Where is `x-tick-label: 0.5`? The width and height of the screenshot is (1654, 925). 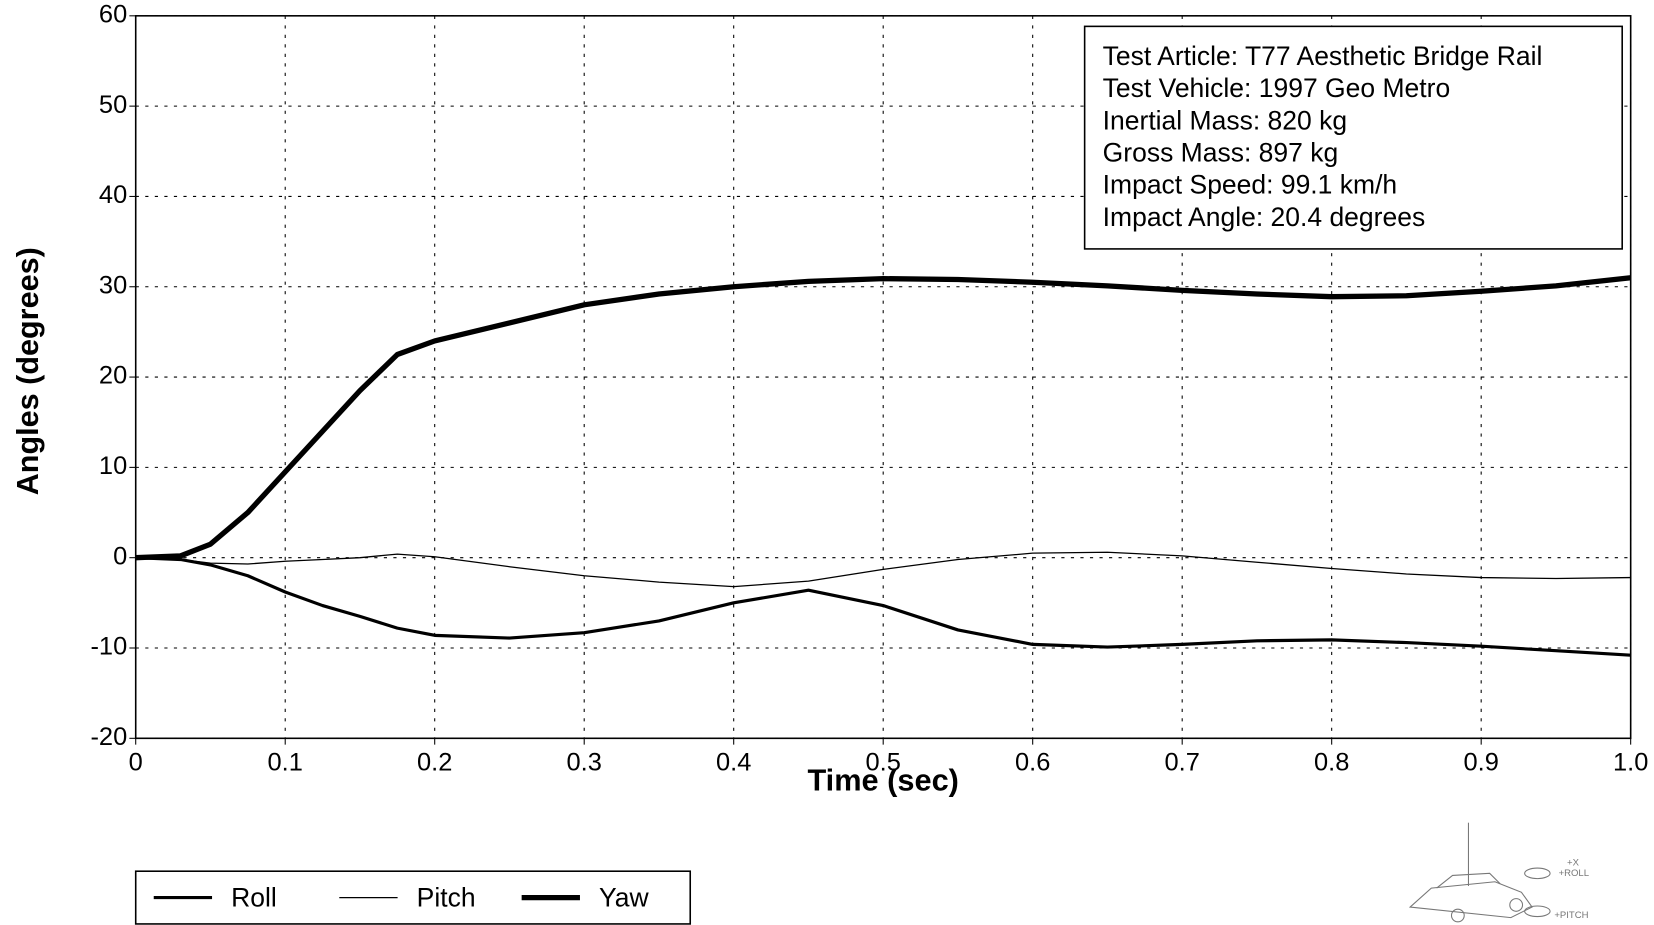 x-tick-label: 0.5 is located at coordinates (883, 762).